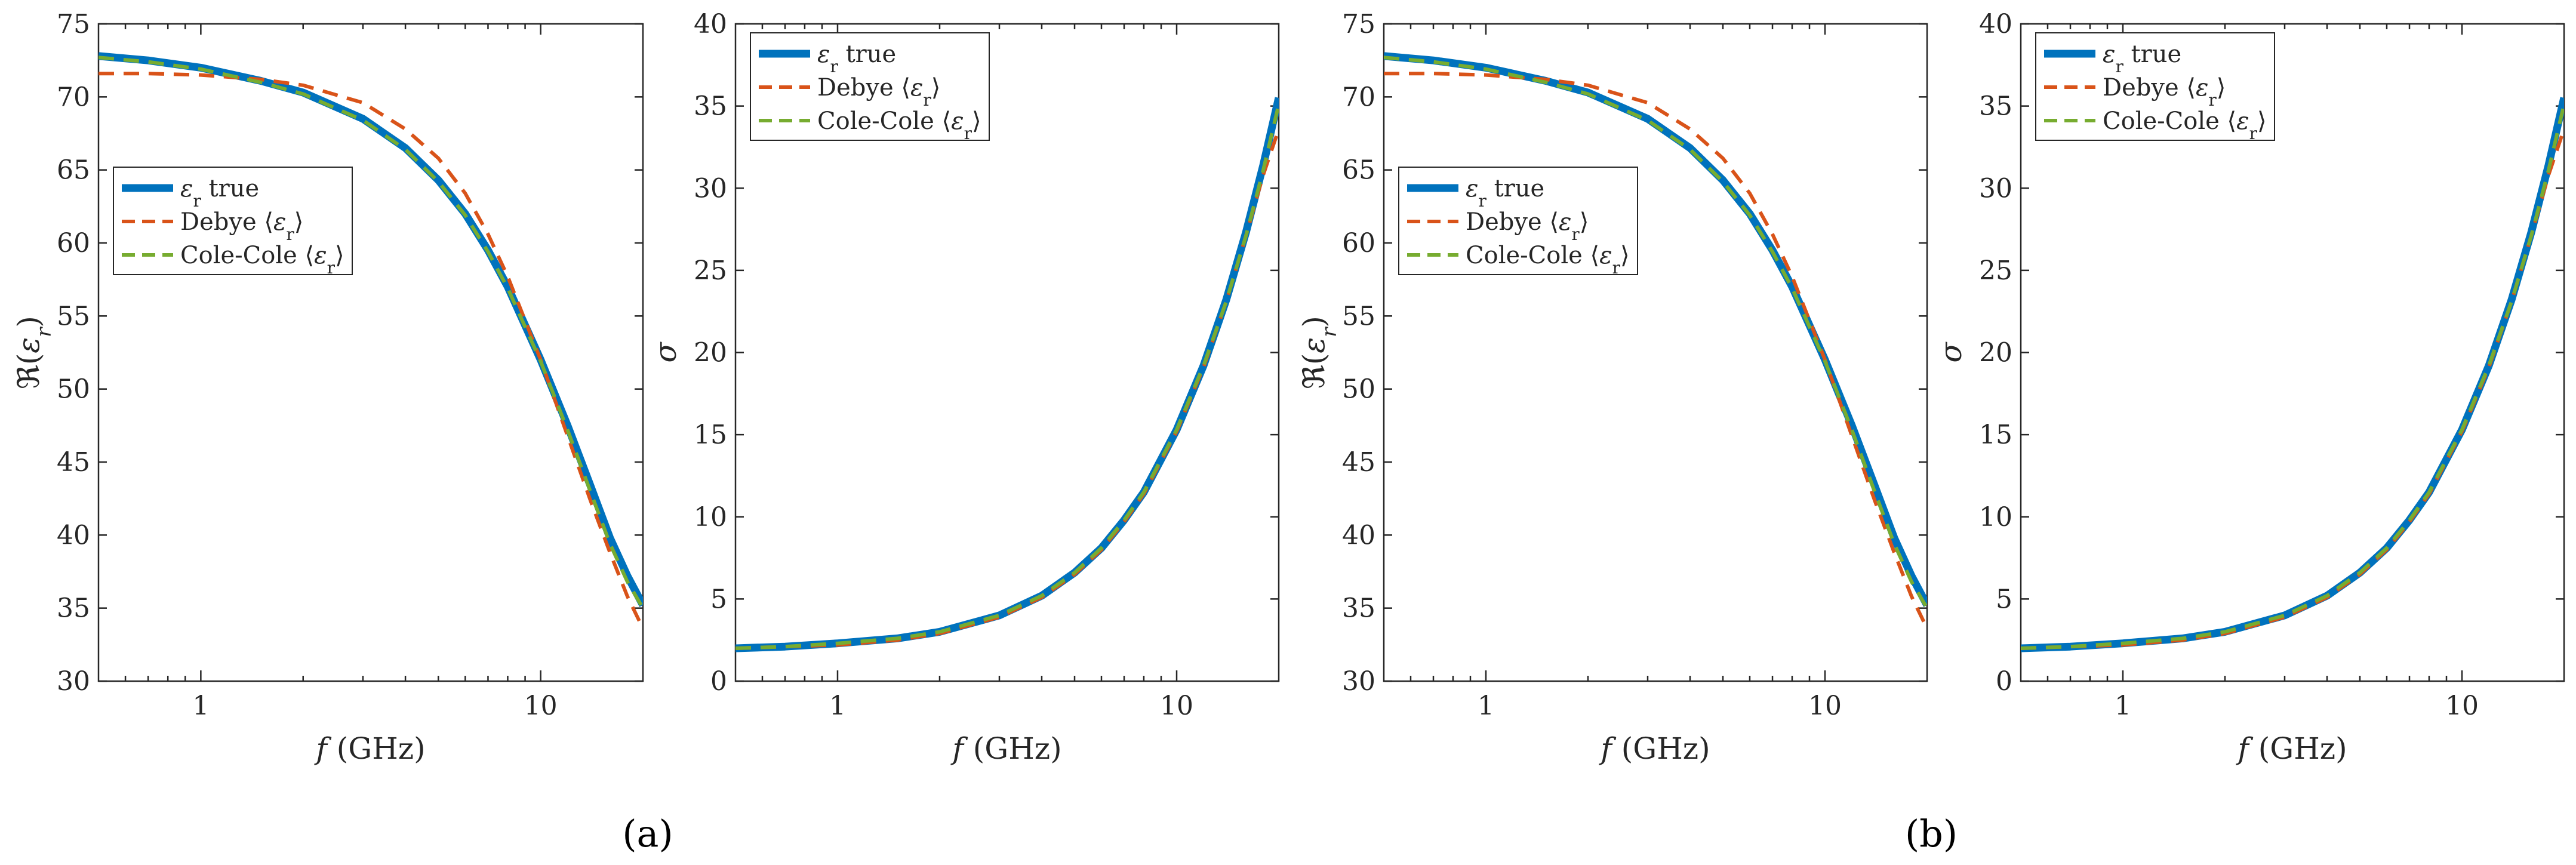  Describe the element at coordinates (647, 833) in the screenshot. I see `panel-label-a: (a)` at that location.